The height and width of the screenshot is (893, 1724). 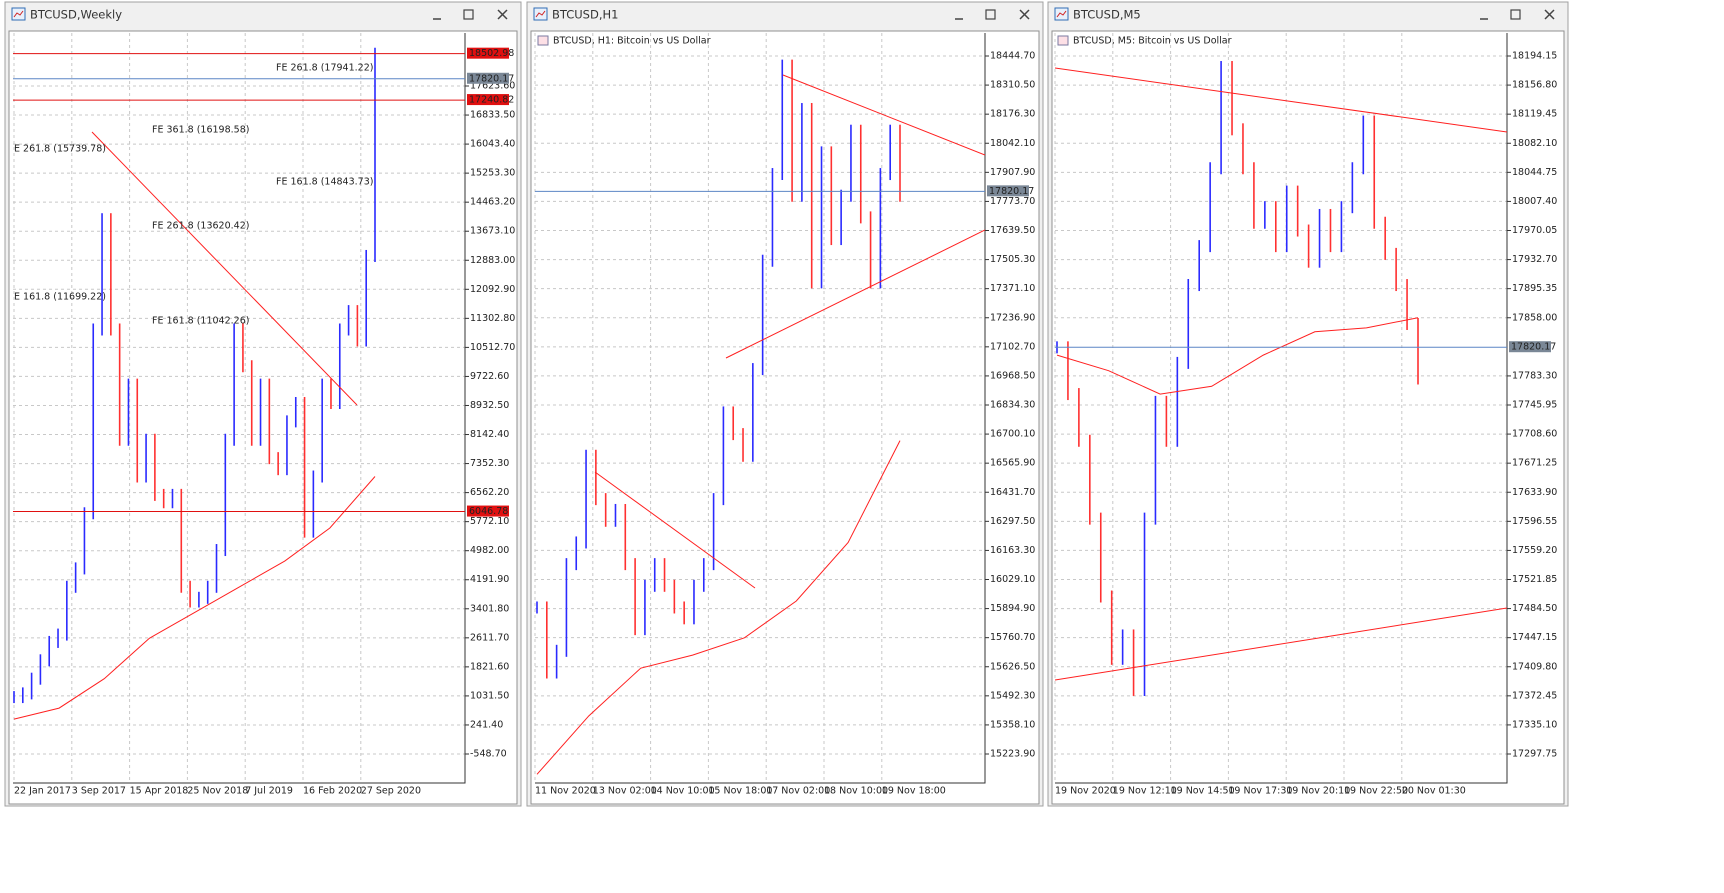 What do you see at coordinates (1012, 666) in the screenshot?
I see `y-tick-label: 15626.50` at bounding box center [1012, 666].